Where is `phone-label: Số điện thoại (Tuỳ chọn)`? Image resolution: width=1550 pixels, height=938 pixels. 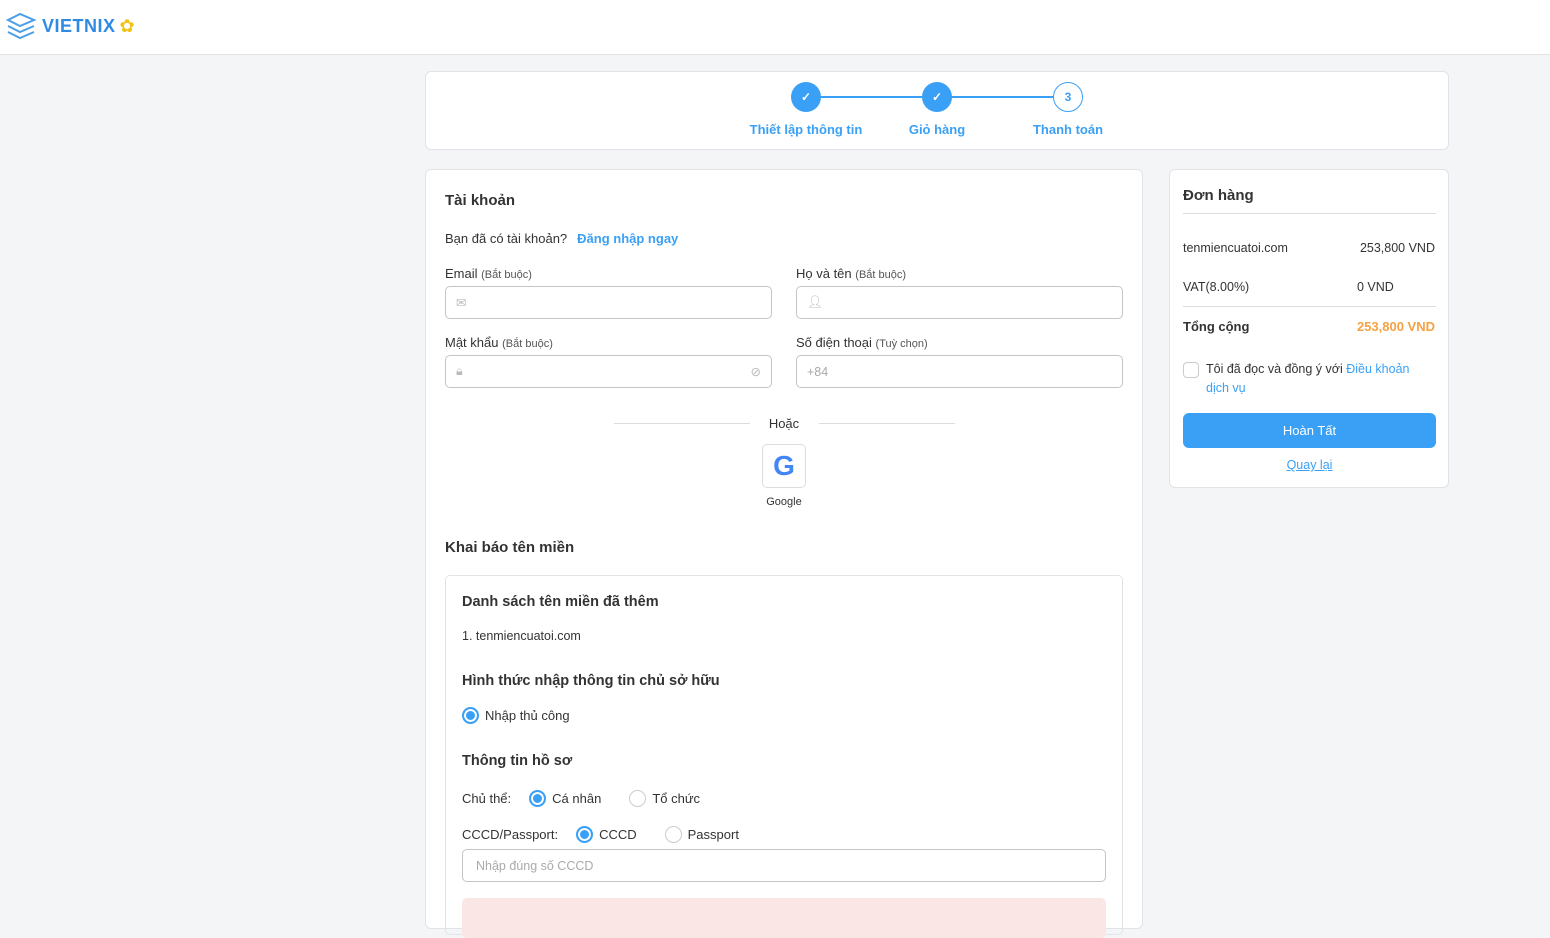
phone-label: Số điện thoại (Tuỳ chọn) is located at coordinates (862, 342).